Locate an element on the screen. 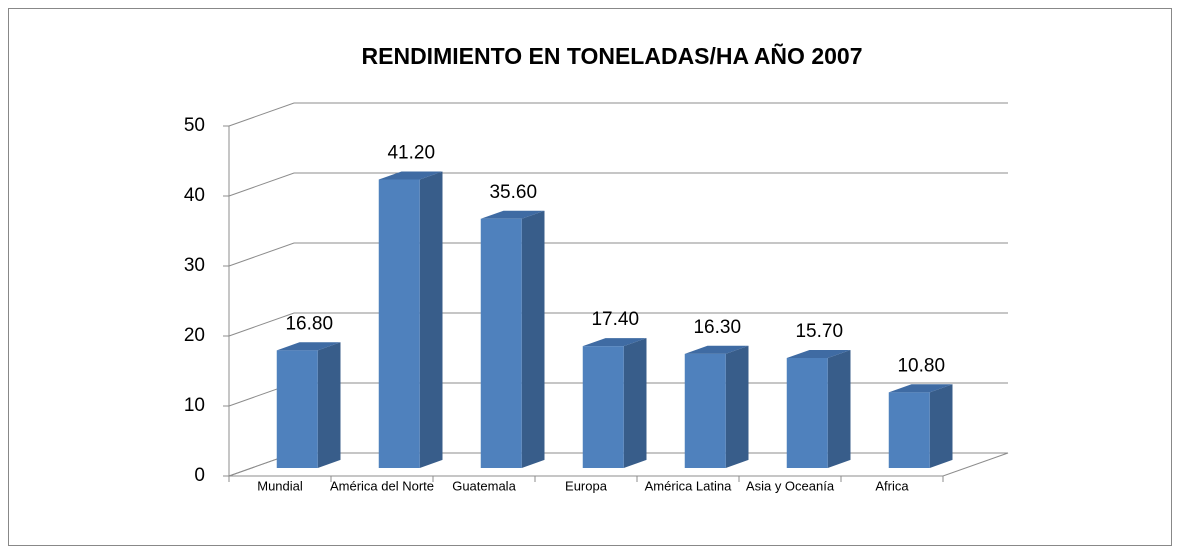  value-label: 17.40 is located at coordinates (615, 319).